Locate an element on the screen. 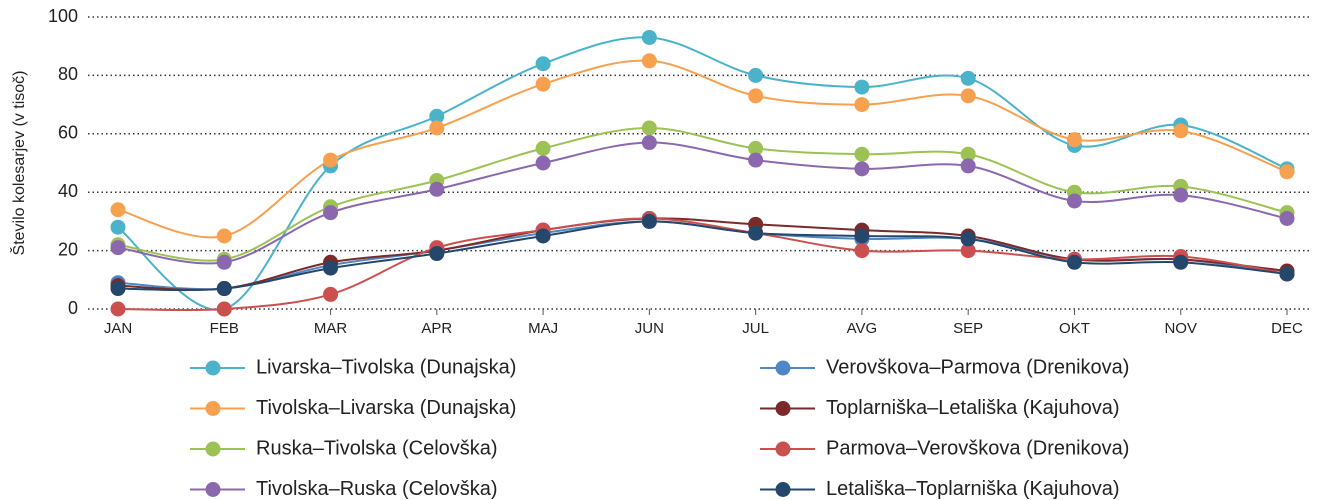 This screenshot has height=500, width=1322. y-tick-label: 100 is located at coordinates (63, 16).